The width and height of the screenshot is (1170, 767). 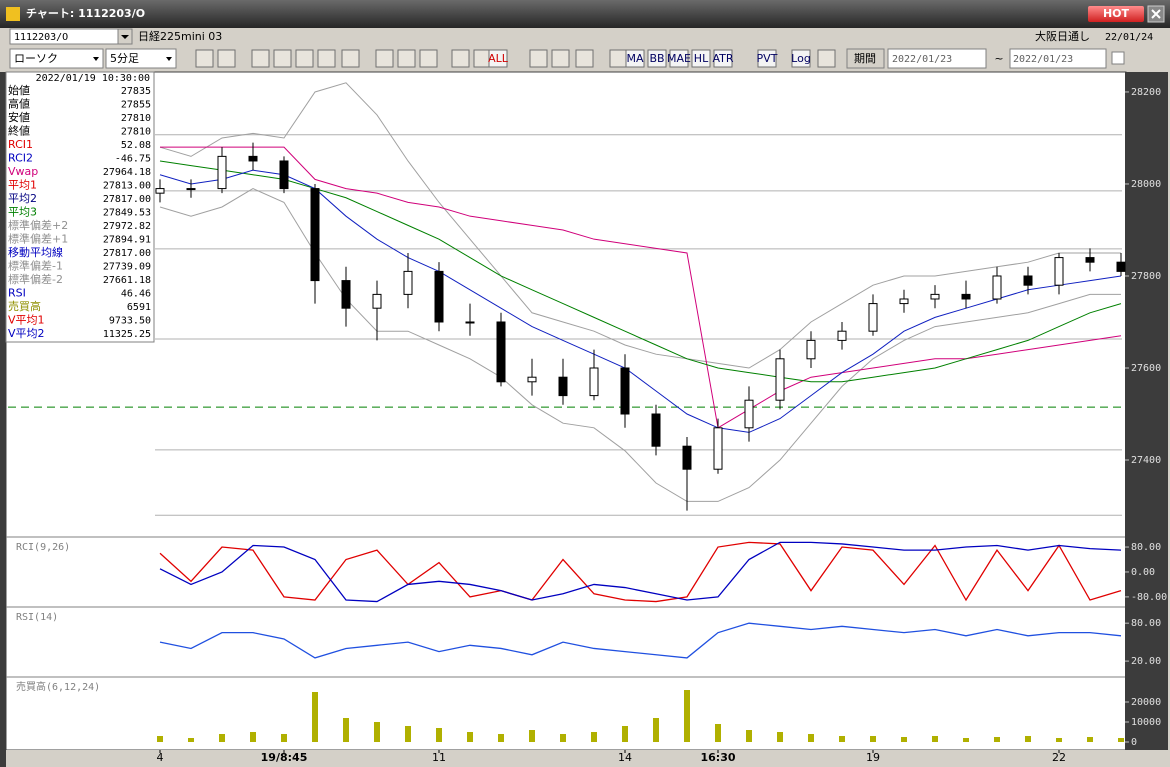 I want to click on info-label: 標準偏差+2, so click(x=38, y=225).